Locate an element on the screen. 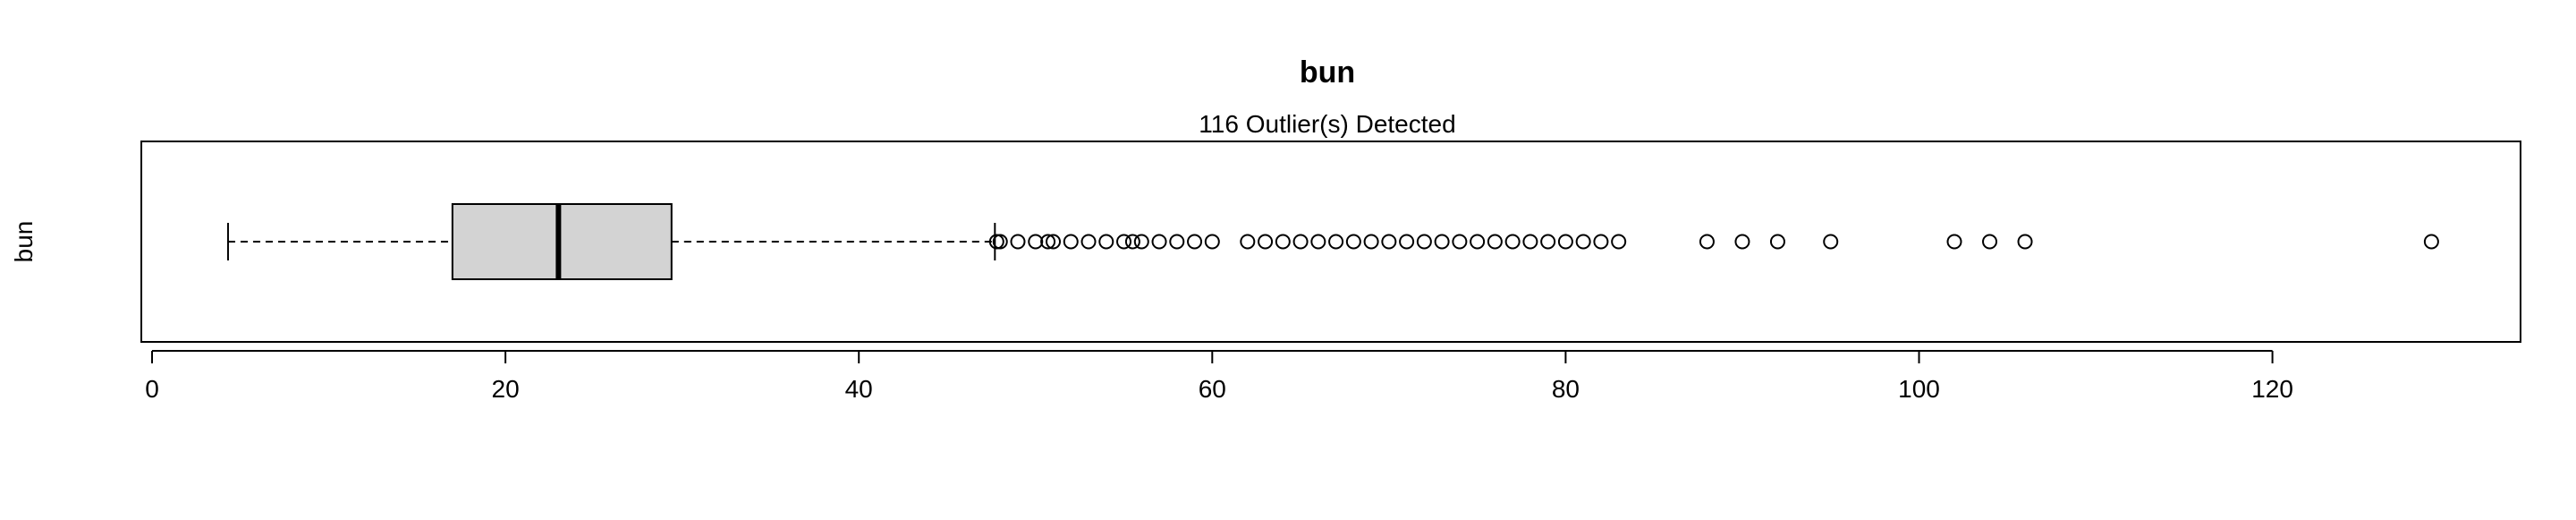 Image resolution: width=2576 pixels, height=520 pixels. x-tick-label: 100 is located at coordinates (1919, 389).